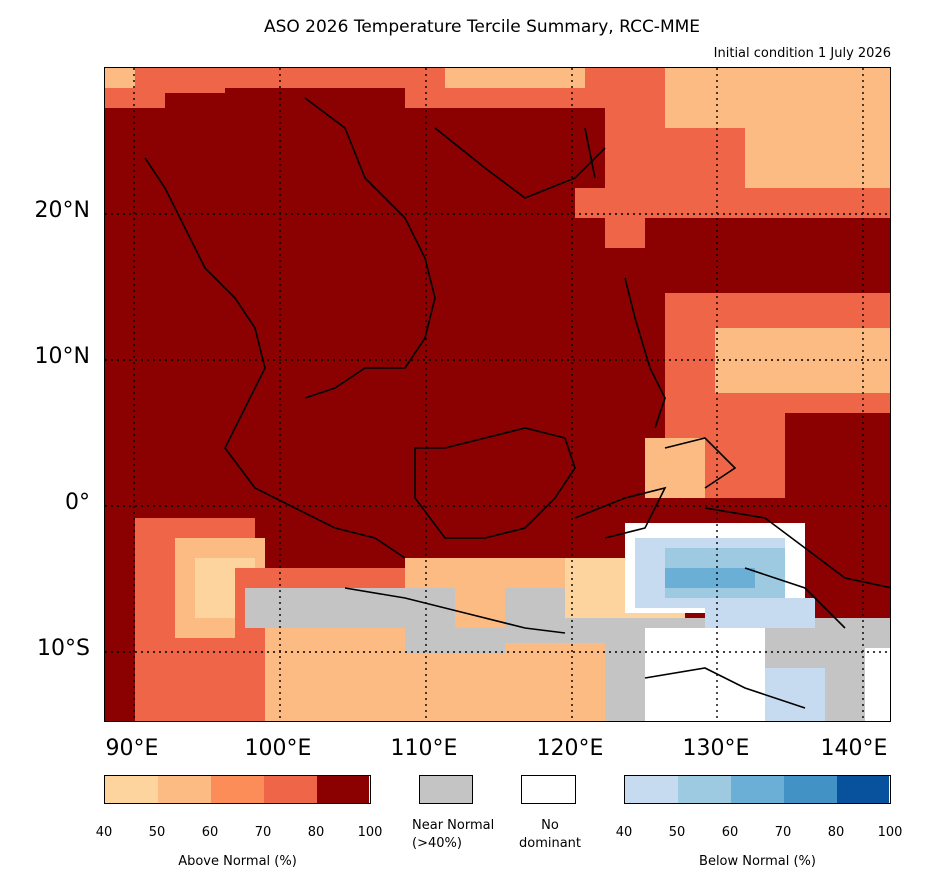 The image size is (926, 893). I want to click on lon-label-120e: 120°E, so click(570, 748).